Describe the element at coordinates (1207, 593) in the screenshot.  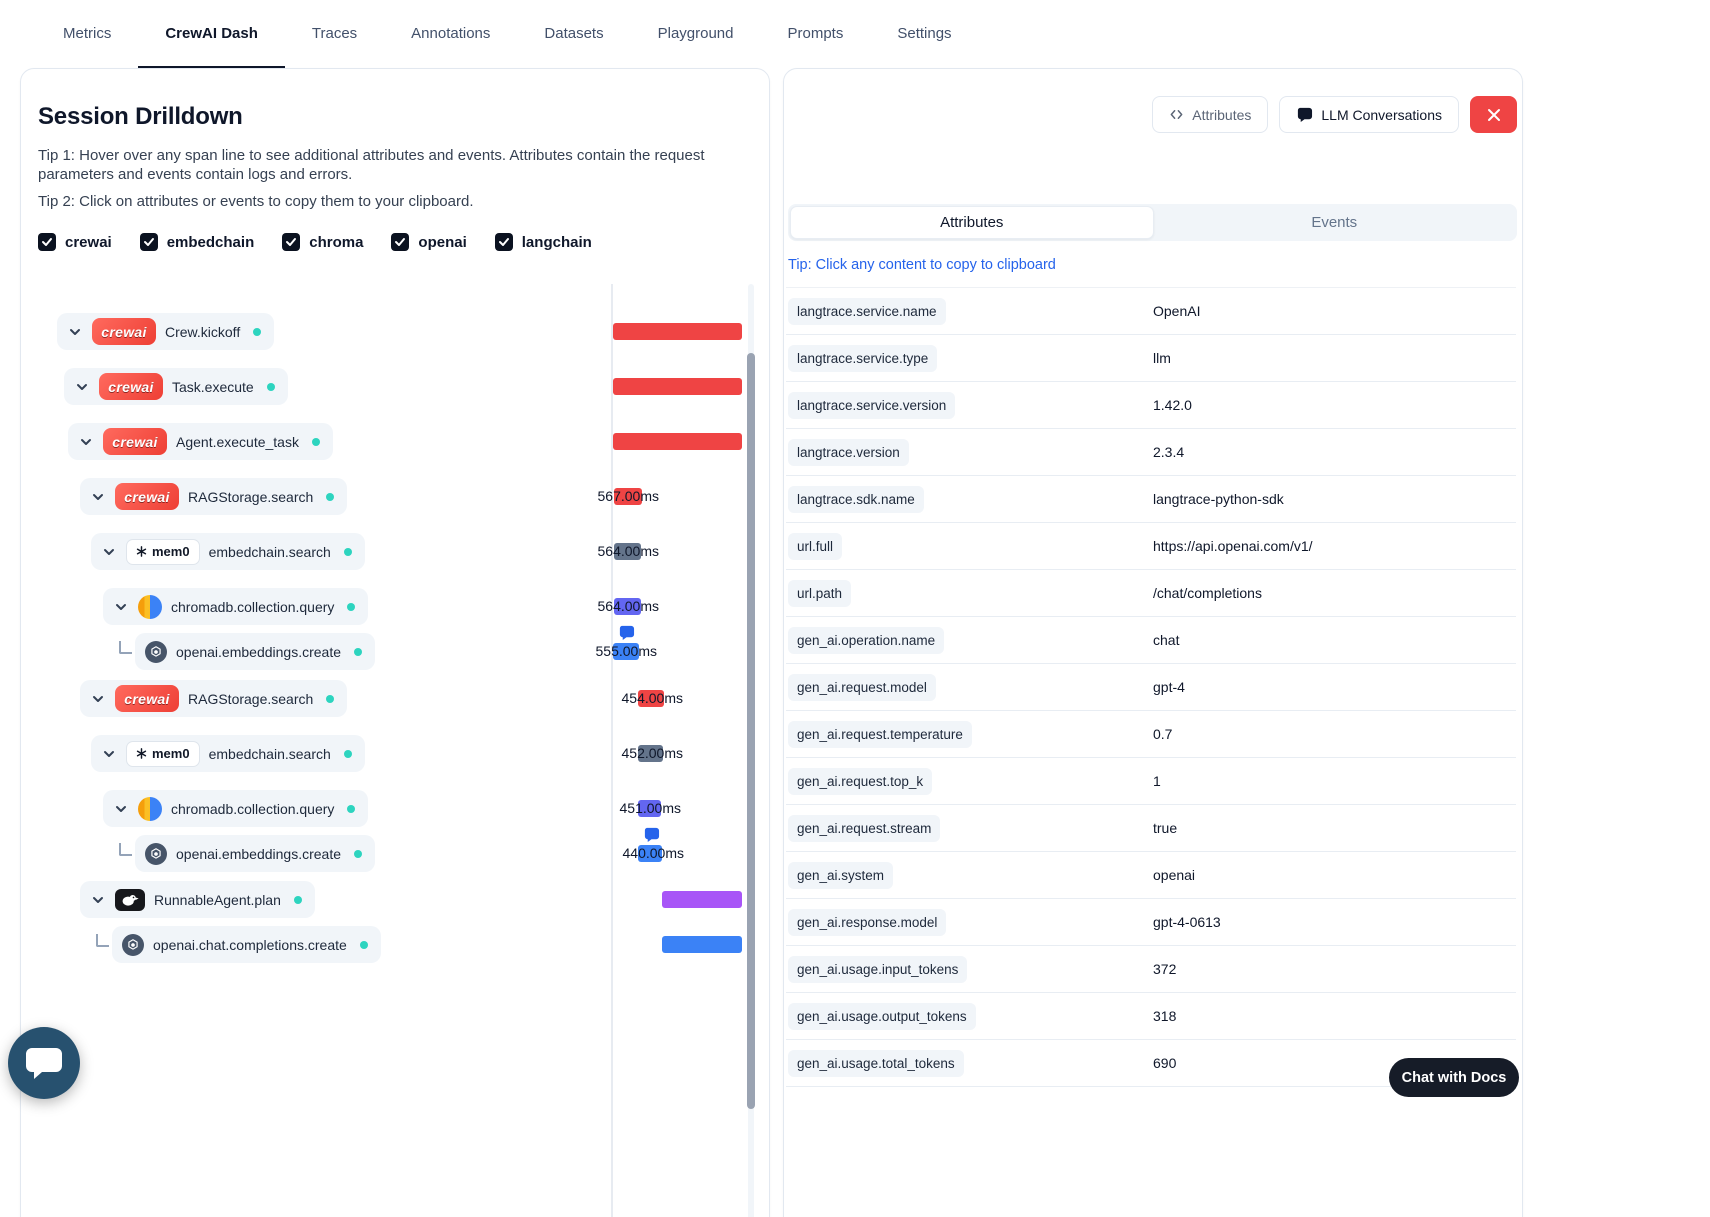
I see `attr-value: /chat/completions` at that location.